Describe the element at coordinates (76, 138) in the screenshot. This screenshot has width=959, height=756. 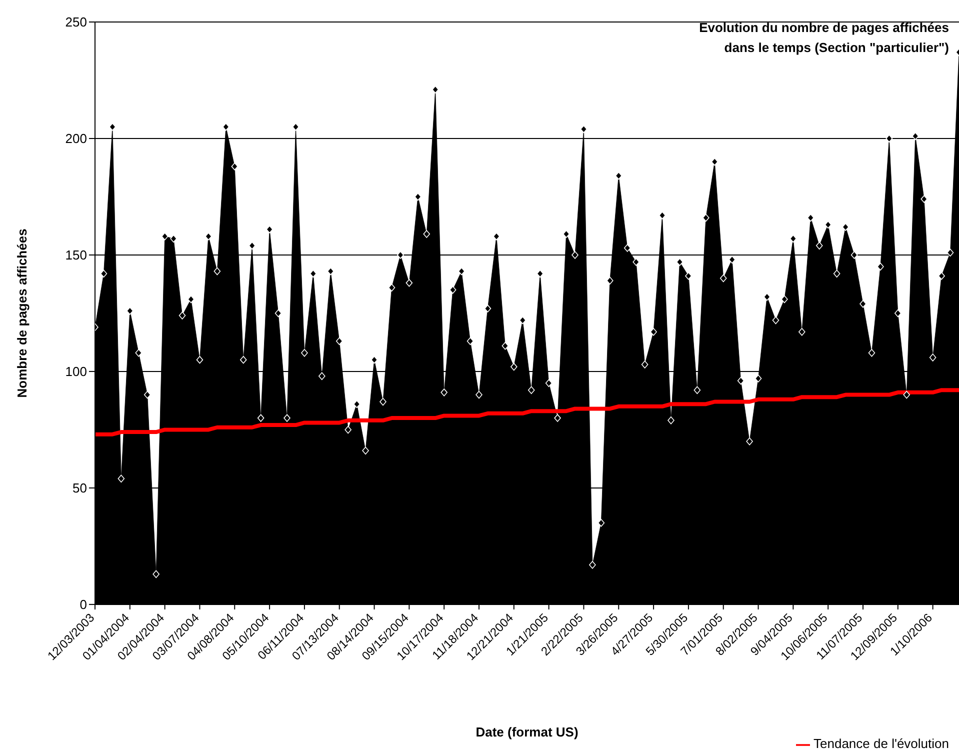
I see `y-tick-label: 200` at that location.